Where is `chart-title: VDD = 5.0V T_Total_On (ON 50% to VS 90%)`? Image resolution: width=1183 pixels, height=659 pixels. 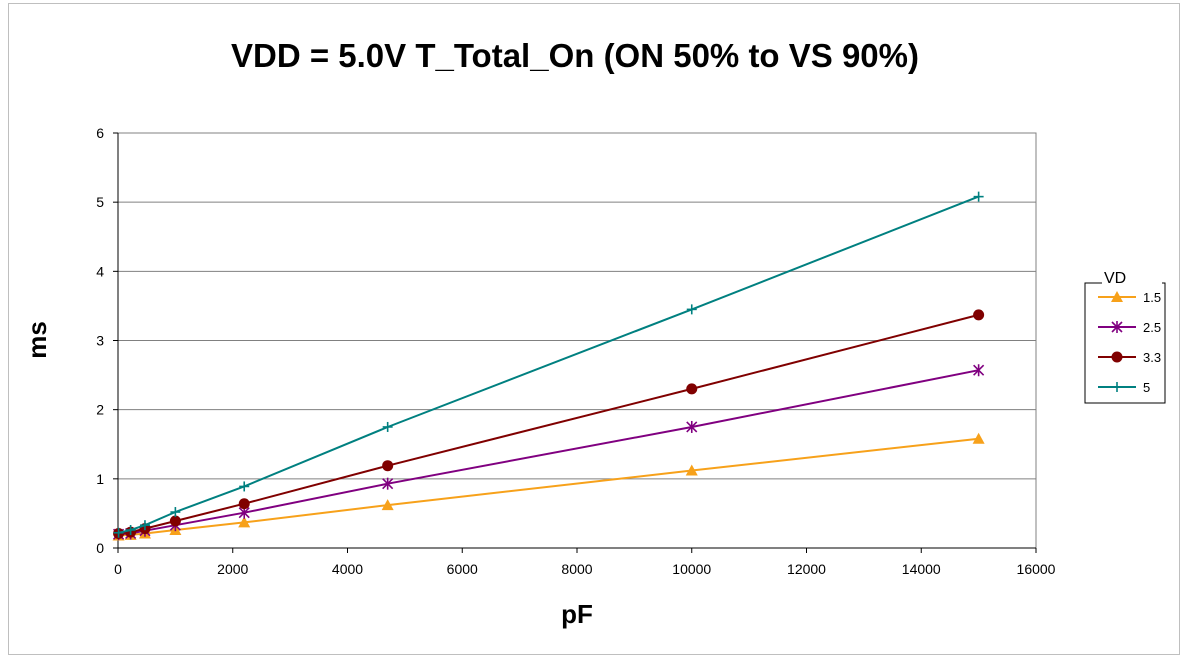
chart-title: VDD = 5.0V T_Total_On (ON 50% to VS 90%) is located at coordinates (575, 55).